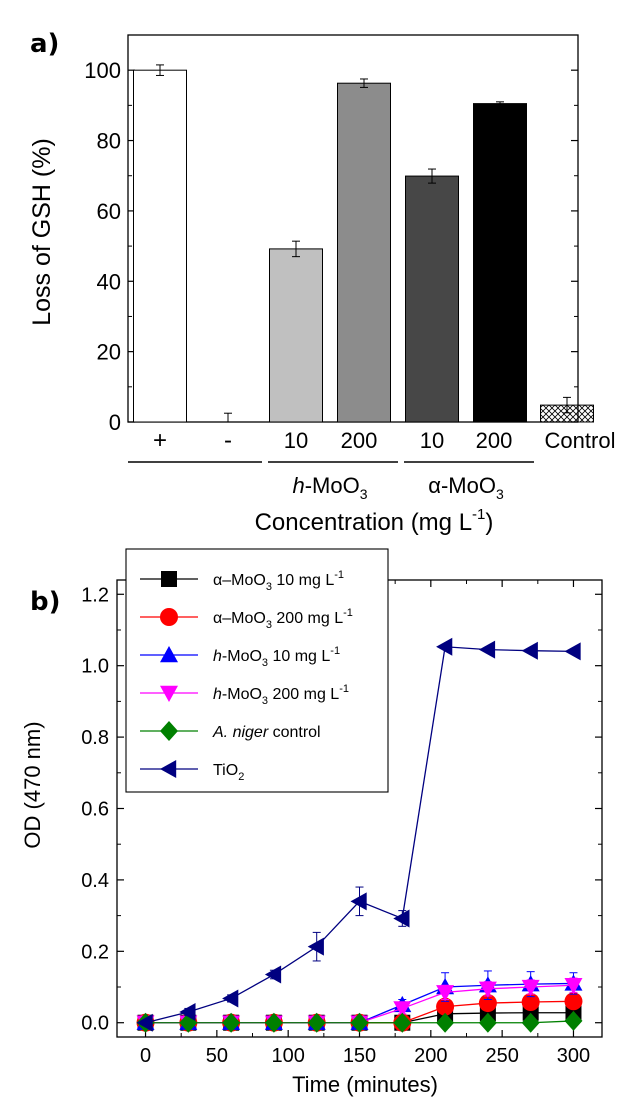  What do you see at coordinates (359, 1056) in the screenshot?
I see `panel-b-x-tick-label: 150` at bounding box center [359, 1056].